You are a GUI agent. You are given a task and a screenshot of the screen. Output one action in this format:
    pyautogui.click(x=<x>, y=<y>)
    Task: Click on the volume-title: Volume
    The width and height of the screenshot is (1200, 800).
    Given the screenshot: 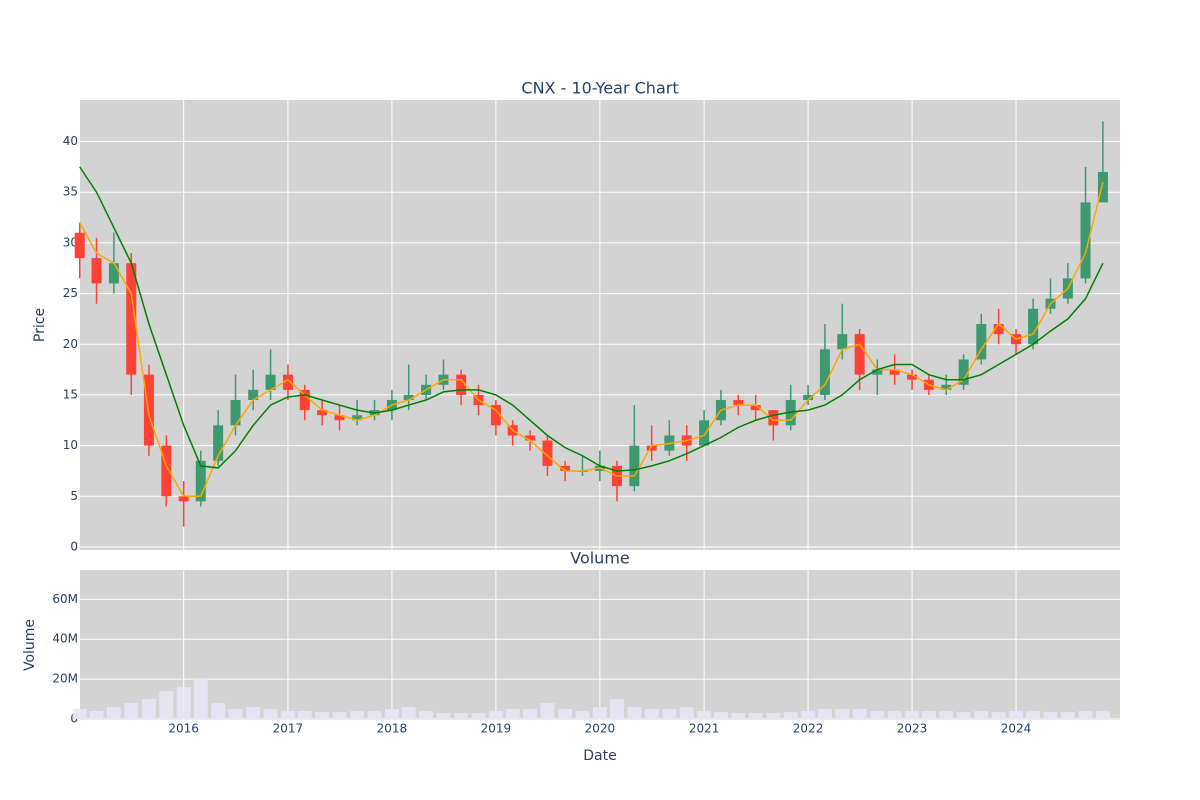 What is the action you would take?
    pyautogui.click(x=600, y=558)
    